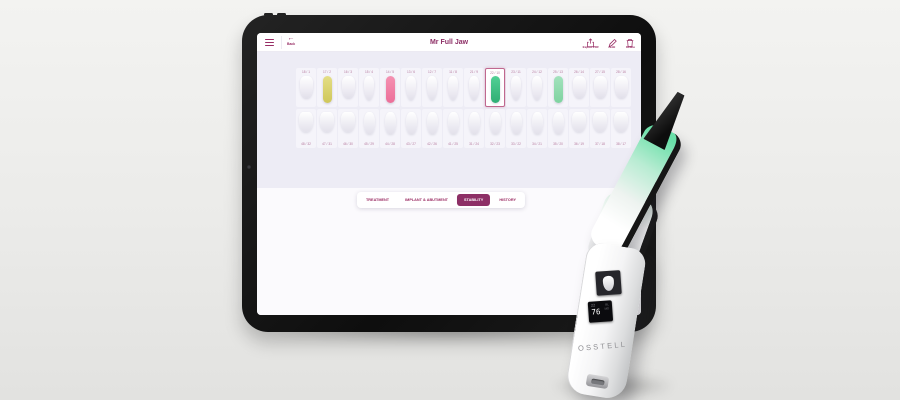 This screenshot has height=400, width=900. Describe the element at coordinates (348, 128) in the screenshot. I see `tooth-cell: 46 / 30` at that location.